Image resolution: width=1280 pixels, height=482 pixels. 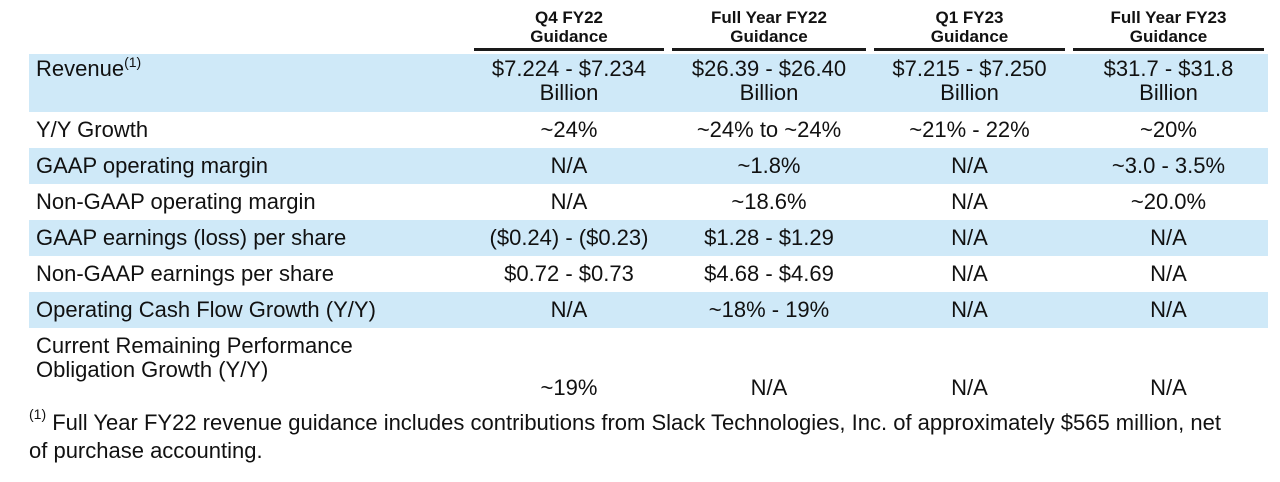 I want to click on table-cell: ~20%, so click(x=1168, y=129).